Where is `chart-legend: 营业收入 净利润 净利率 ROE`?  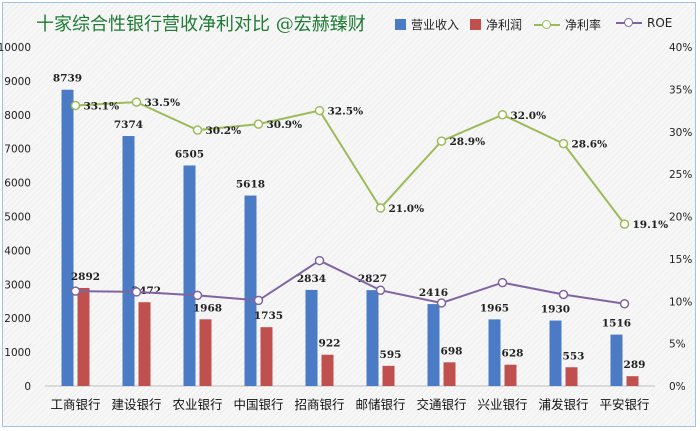 chart-legend: 营业收入 净利润 净利率 ROE is located at coordinates (350, 26).